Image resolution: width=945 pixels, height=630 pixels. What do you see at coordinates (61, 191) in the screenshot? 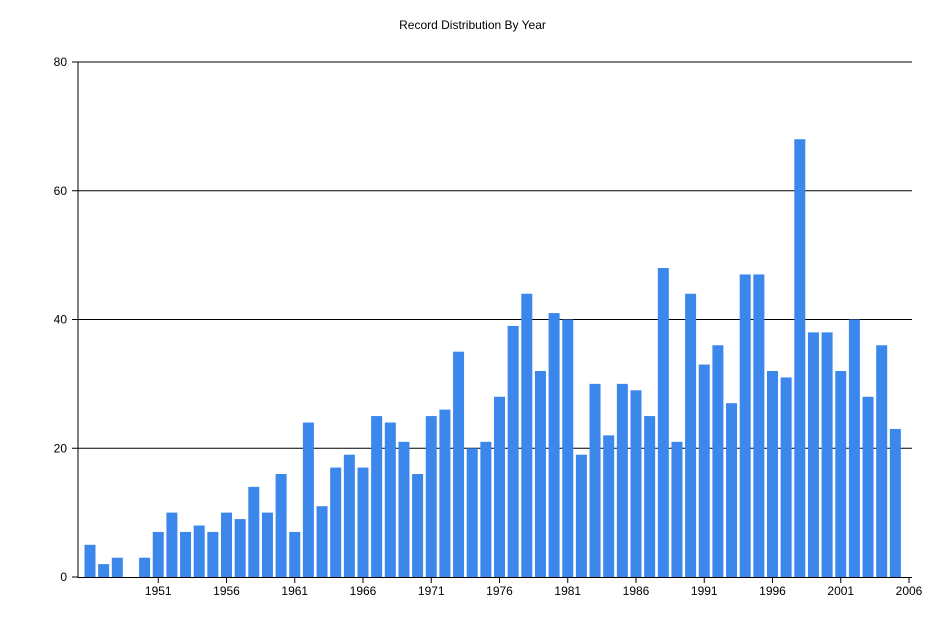
I see `y-tick-label: 60` at bounding box center [61, 191].